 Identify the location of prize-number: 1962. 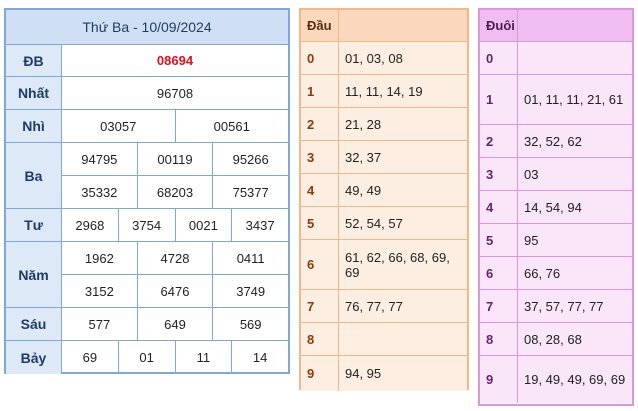
(99, 258).